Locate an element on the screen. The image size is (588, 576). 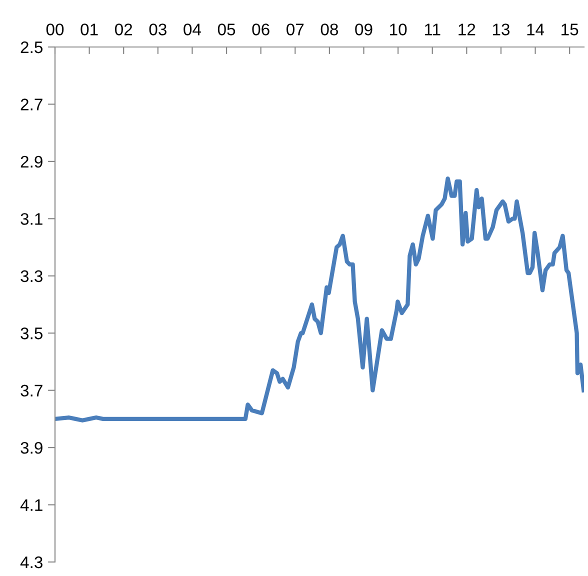
y-tick-label: 4.3 is located at coordinates (31, 562).